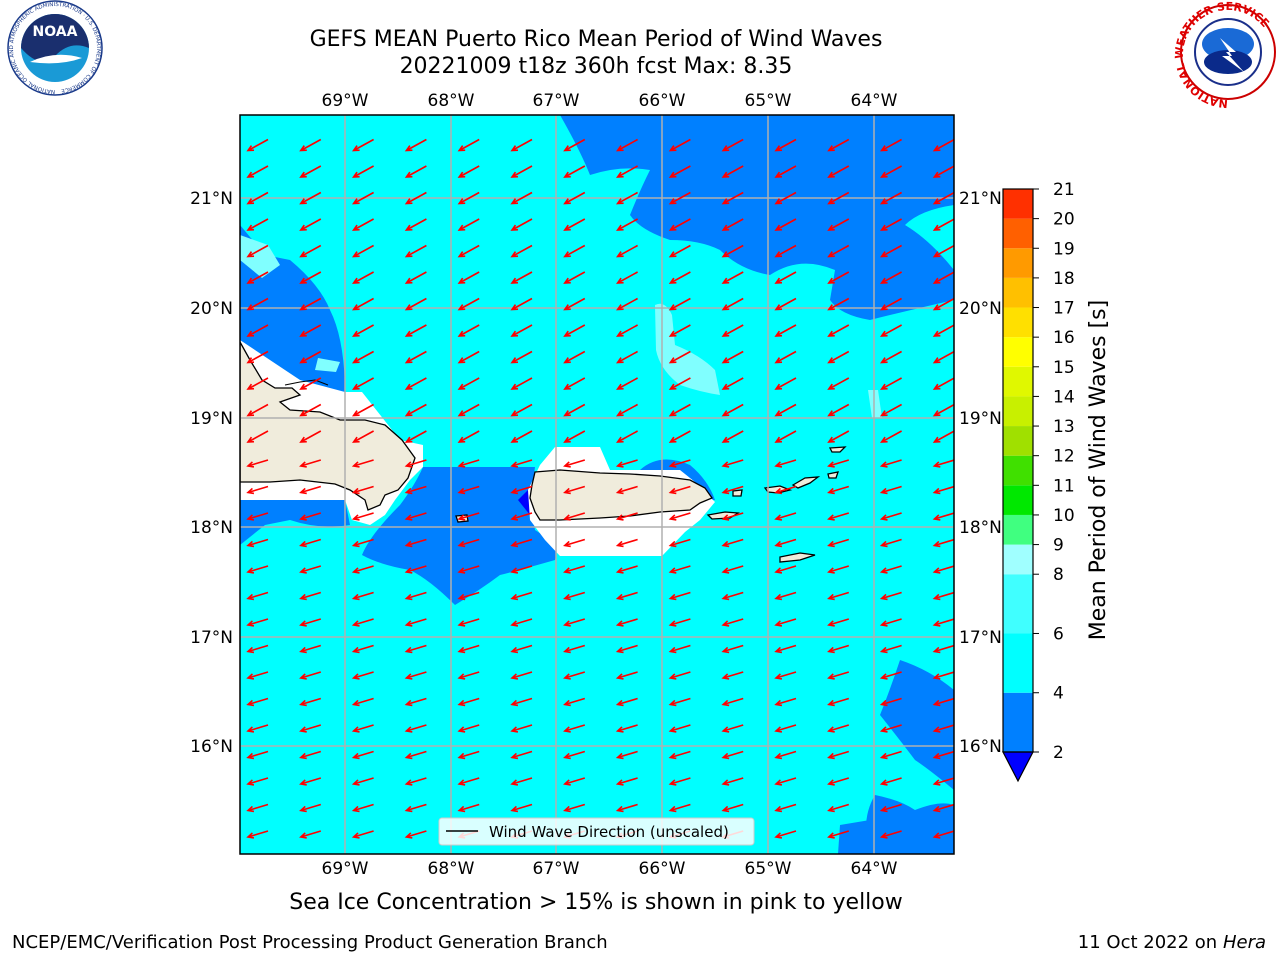  Describe the element at coordinates (1058, 694) in the screenshot. I see `colorbar-tick-label: 4` at that location.